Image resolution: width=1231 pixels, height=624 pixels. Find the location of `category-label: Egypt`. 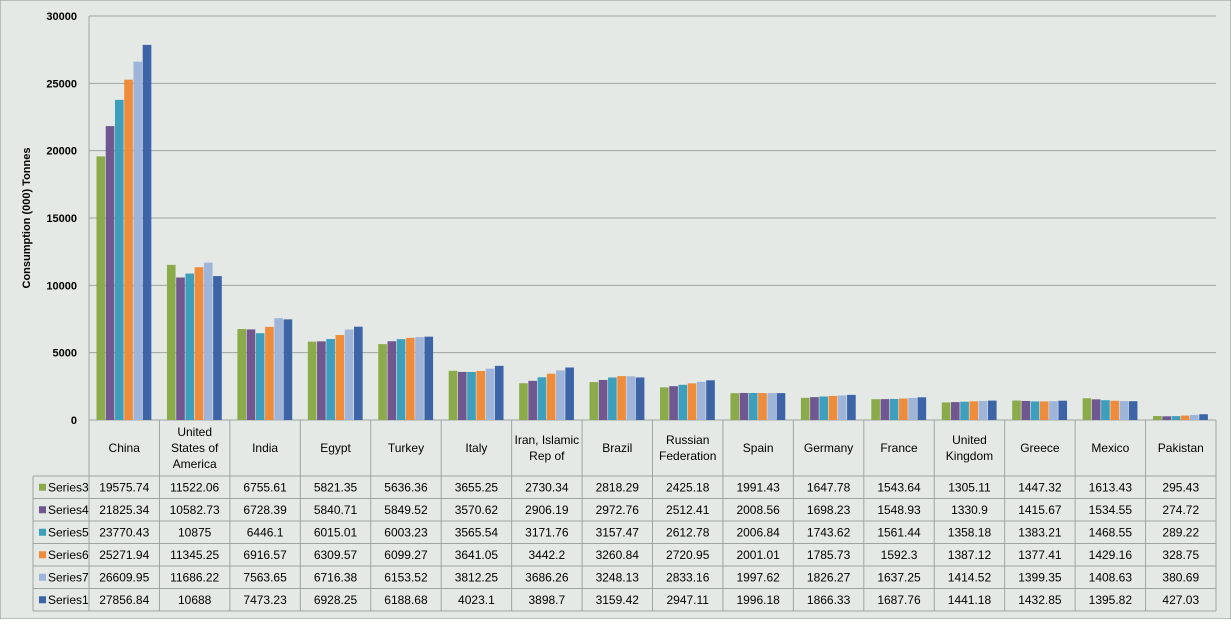

category-label: Egypt is located at coordinates (335, 448).